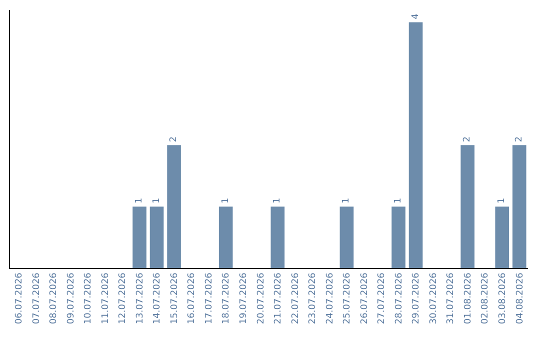 The height and width of the screenshot is (340, 540). What do you see at coordinates (415, 16) in the screenshot?
I see `data-label: 4` at bounding box center [415, 16].